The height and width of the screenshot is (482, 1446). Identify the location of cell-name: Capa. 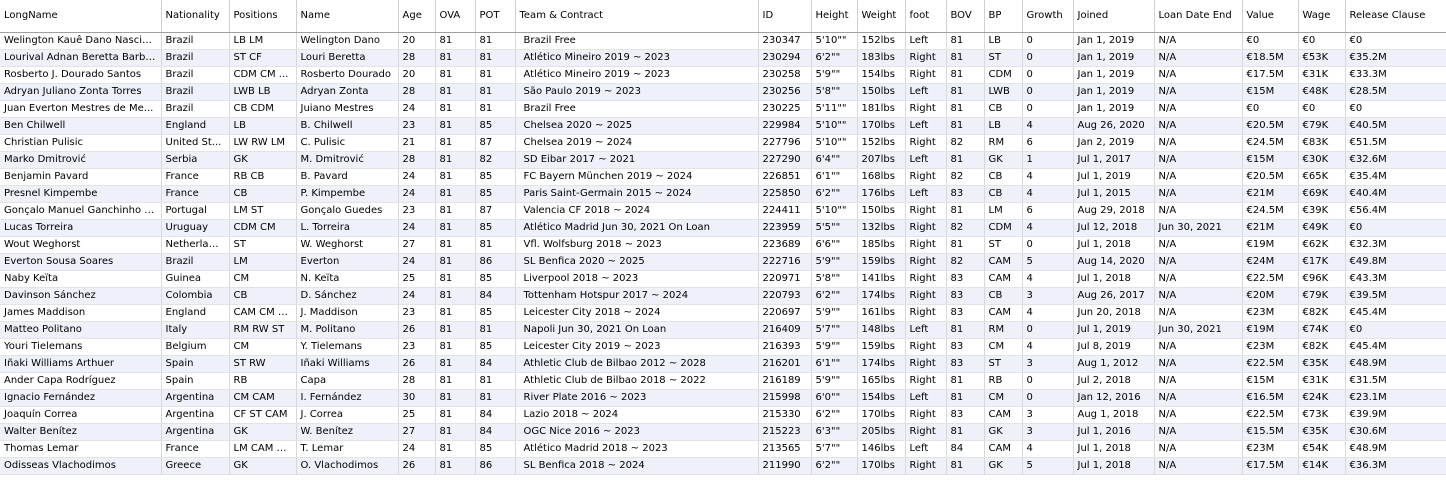
(347, 381).